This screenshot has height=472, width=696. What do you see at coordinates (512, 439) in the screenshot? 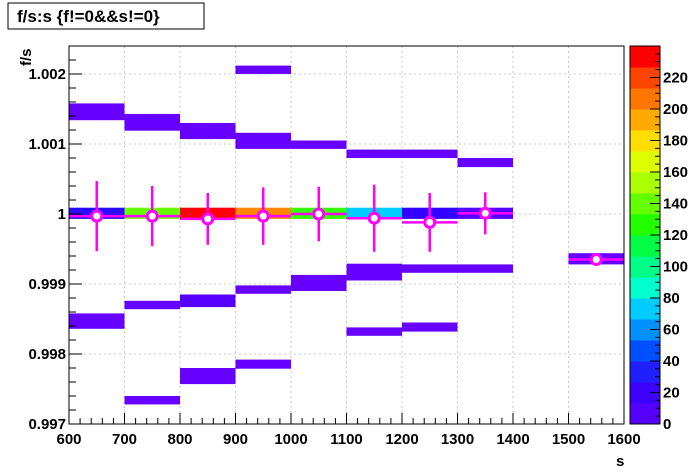
I see `x-tick-label: 1400` at bounding box center [512, 439].